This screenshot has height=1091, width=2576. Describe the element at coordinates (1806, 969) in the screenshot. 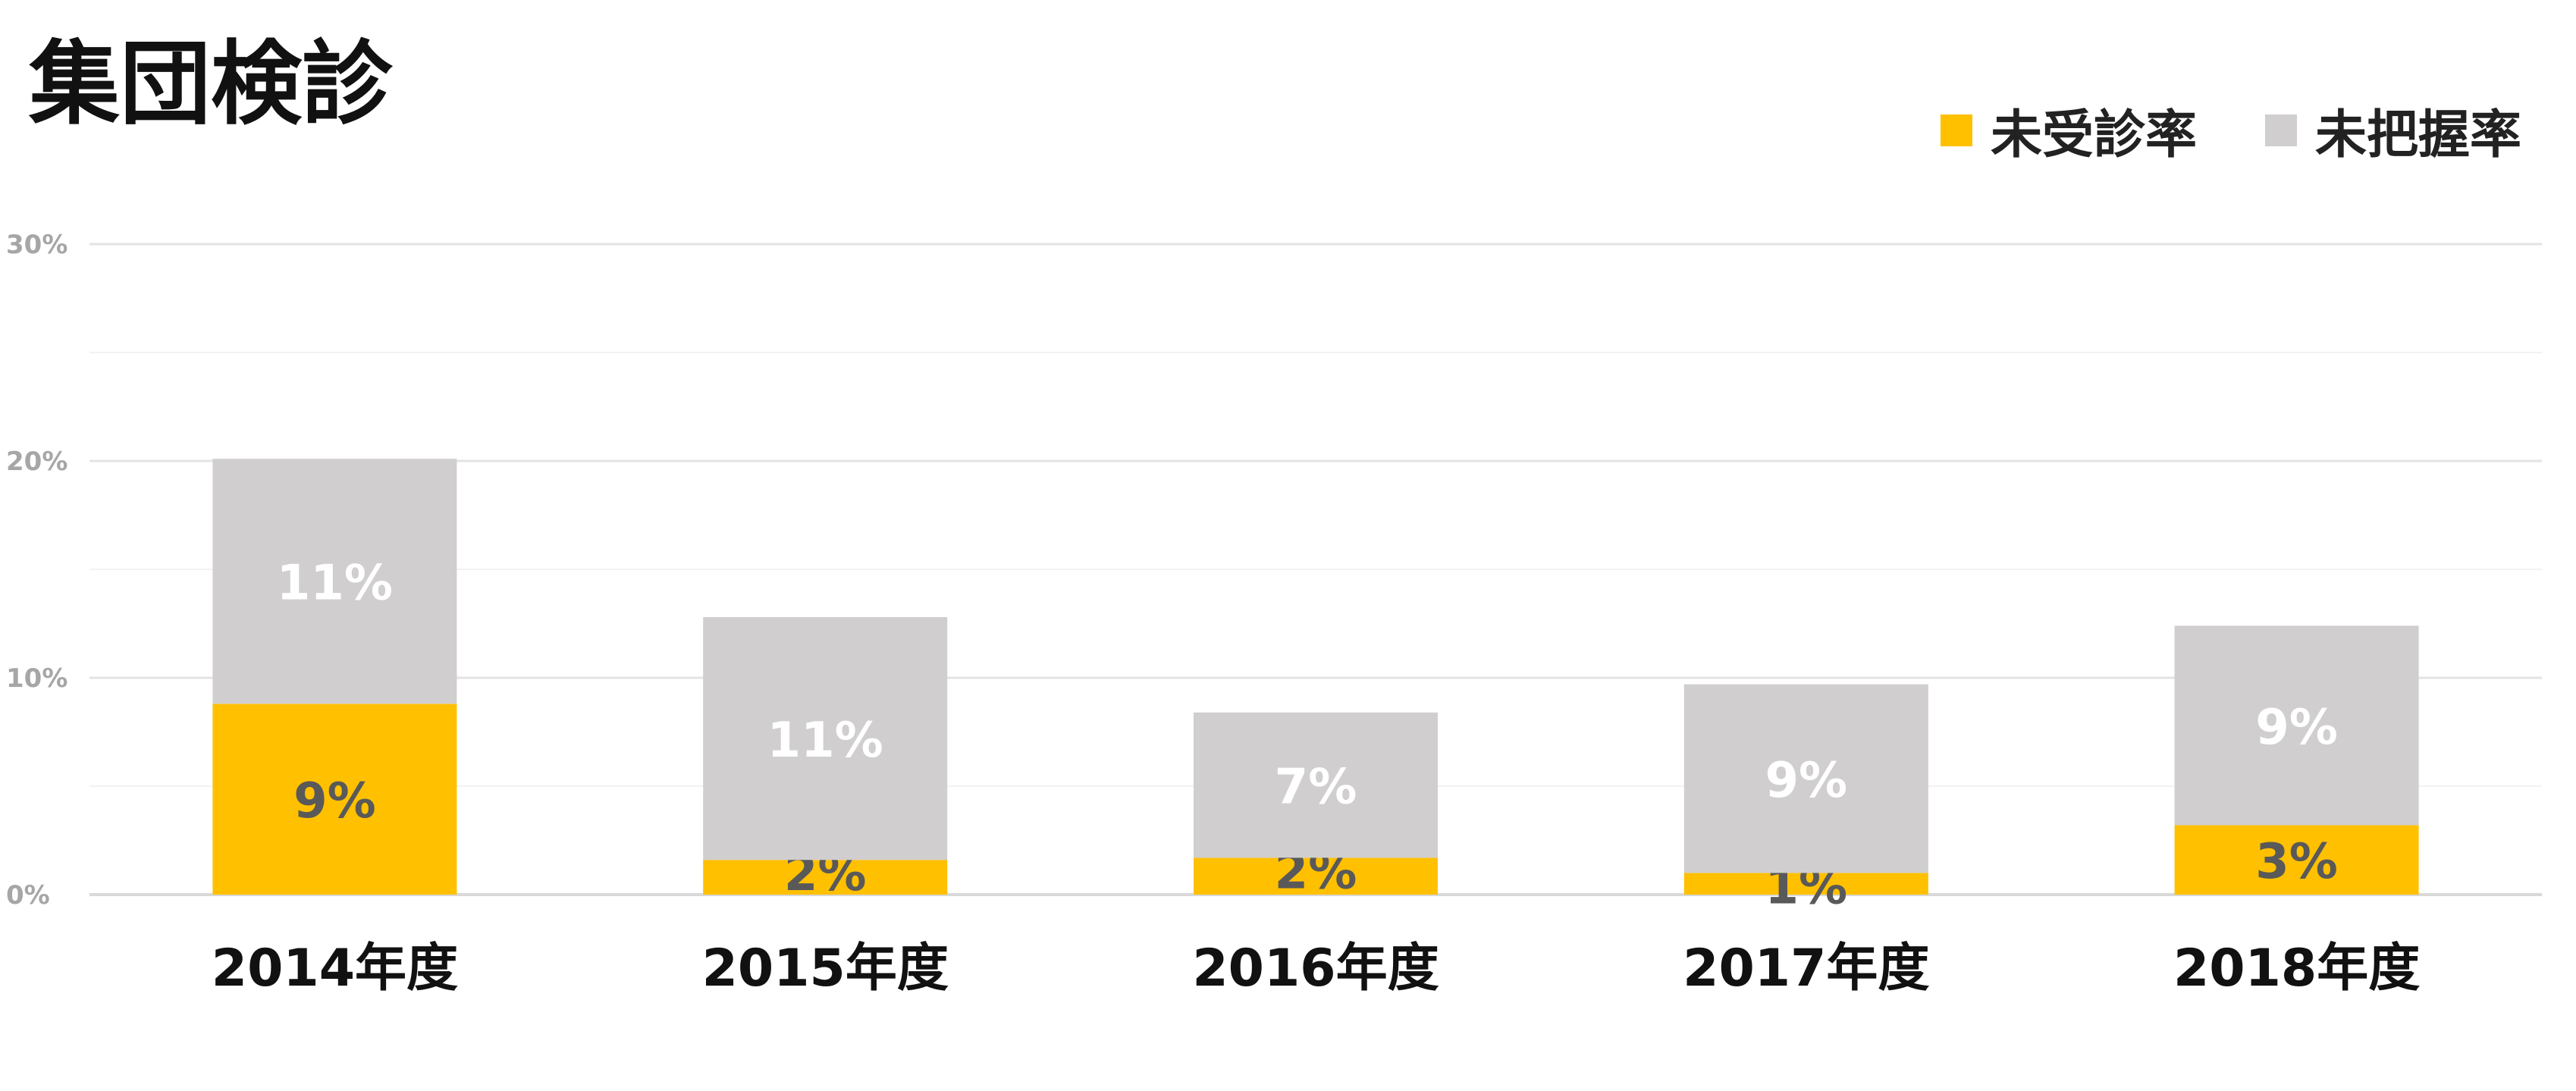

I see `x-tick-label: 2017年度` at that location.